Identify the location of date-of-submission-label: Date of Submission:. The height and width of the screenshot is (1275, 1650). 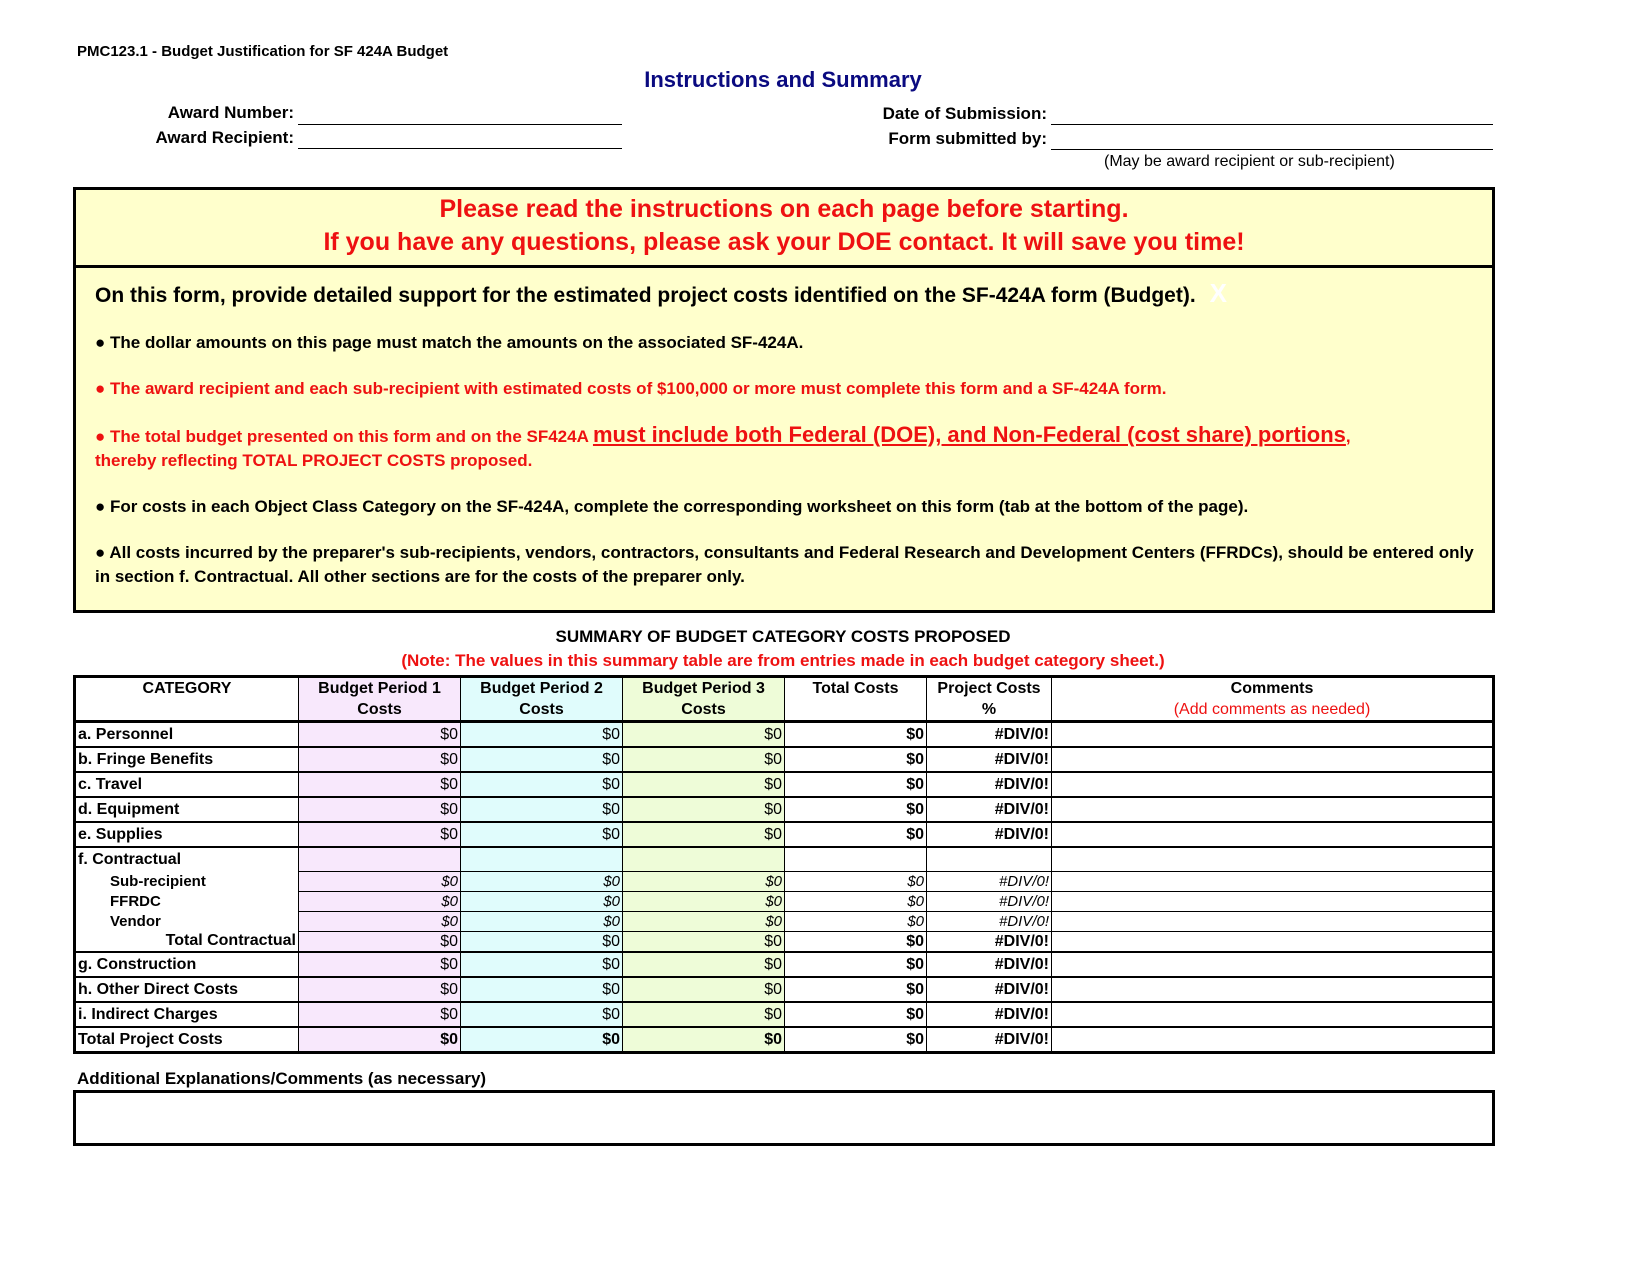
(964, 113).